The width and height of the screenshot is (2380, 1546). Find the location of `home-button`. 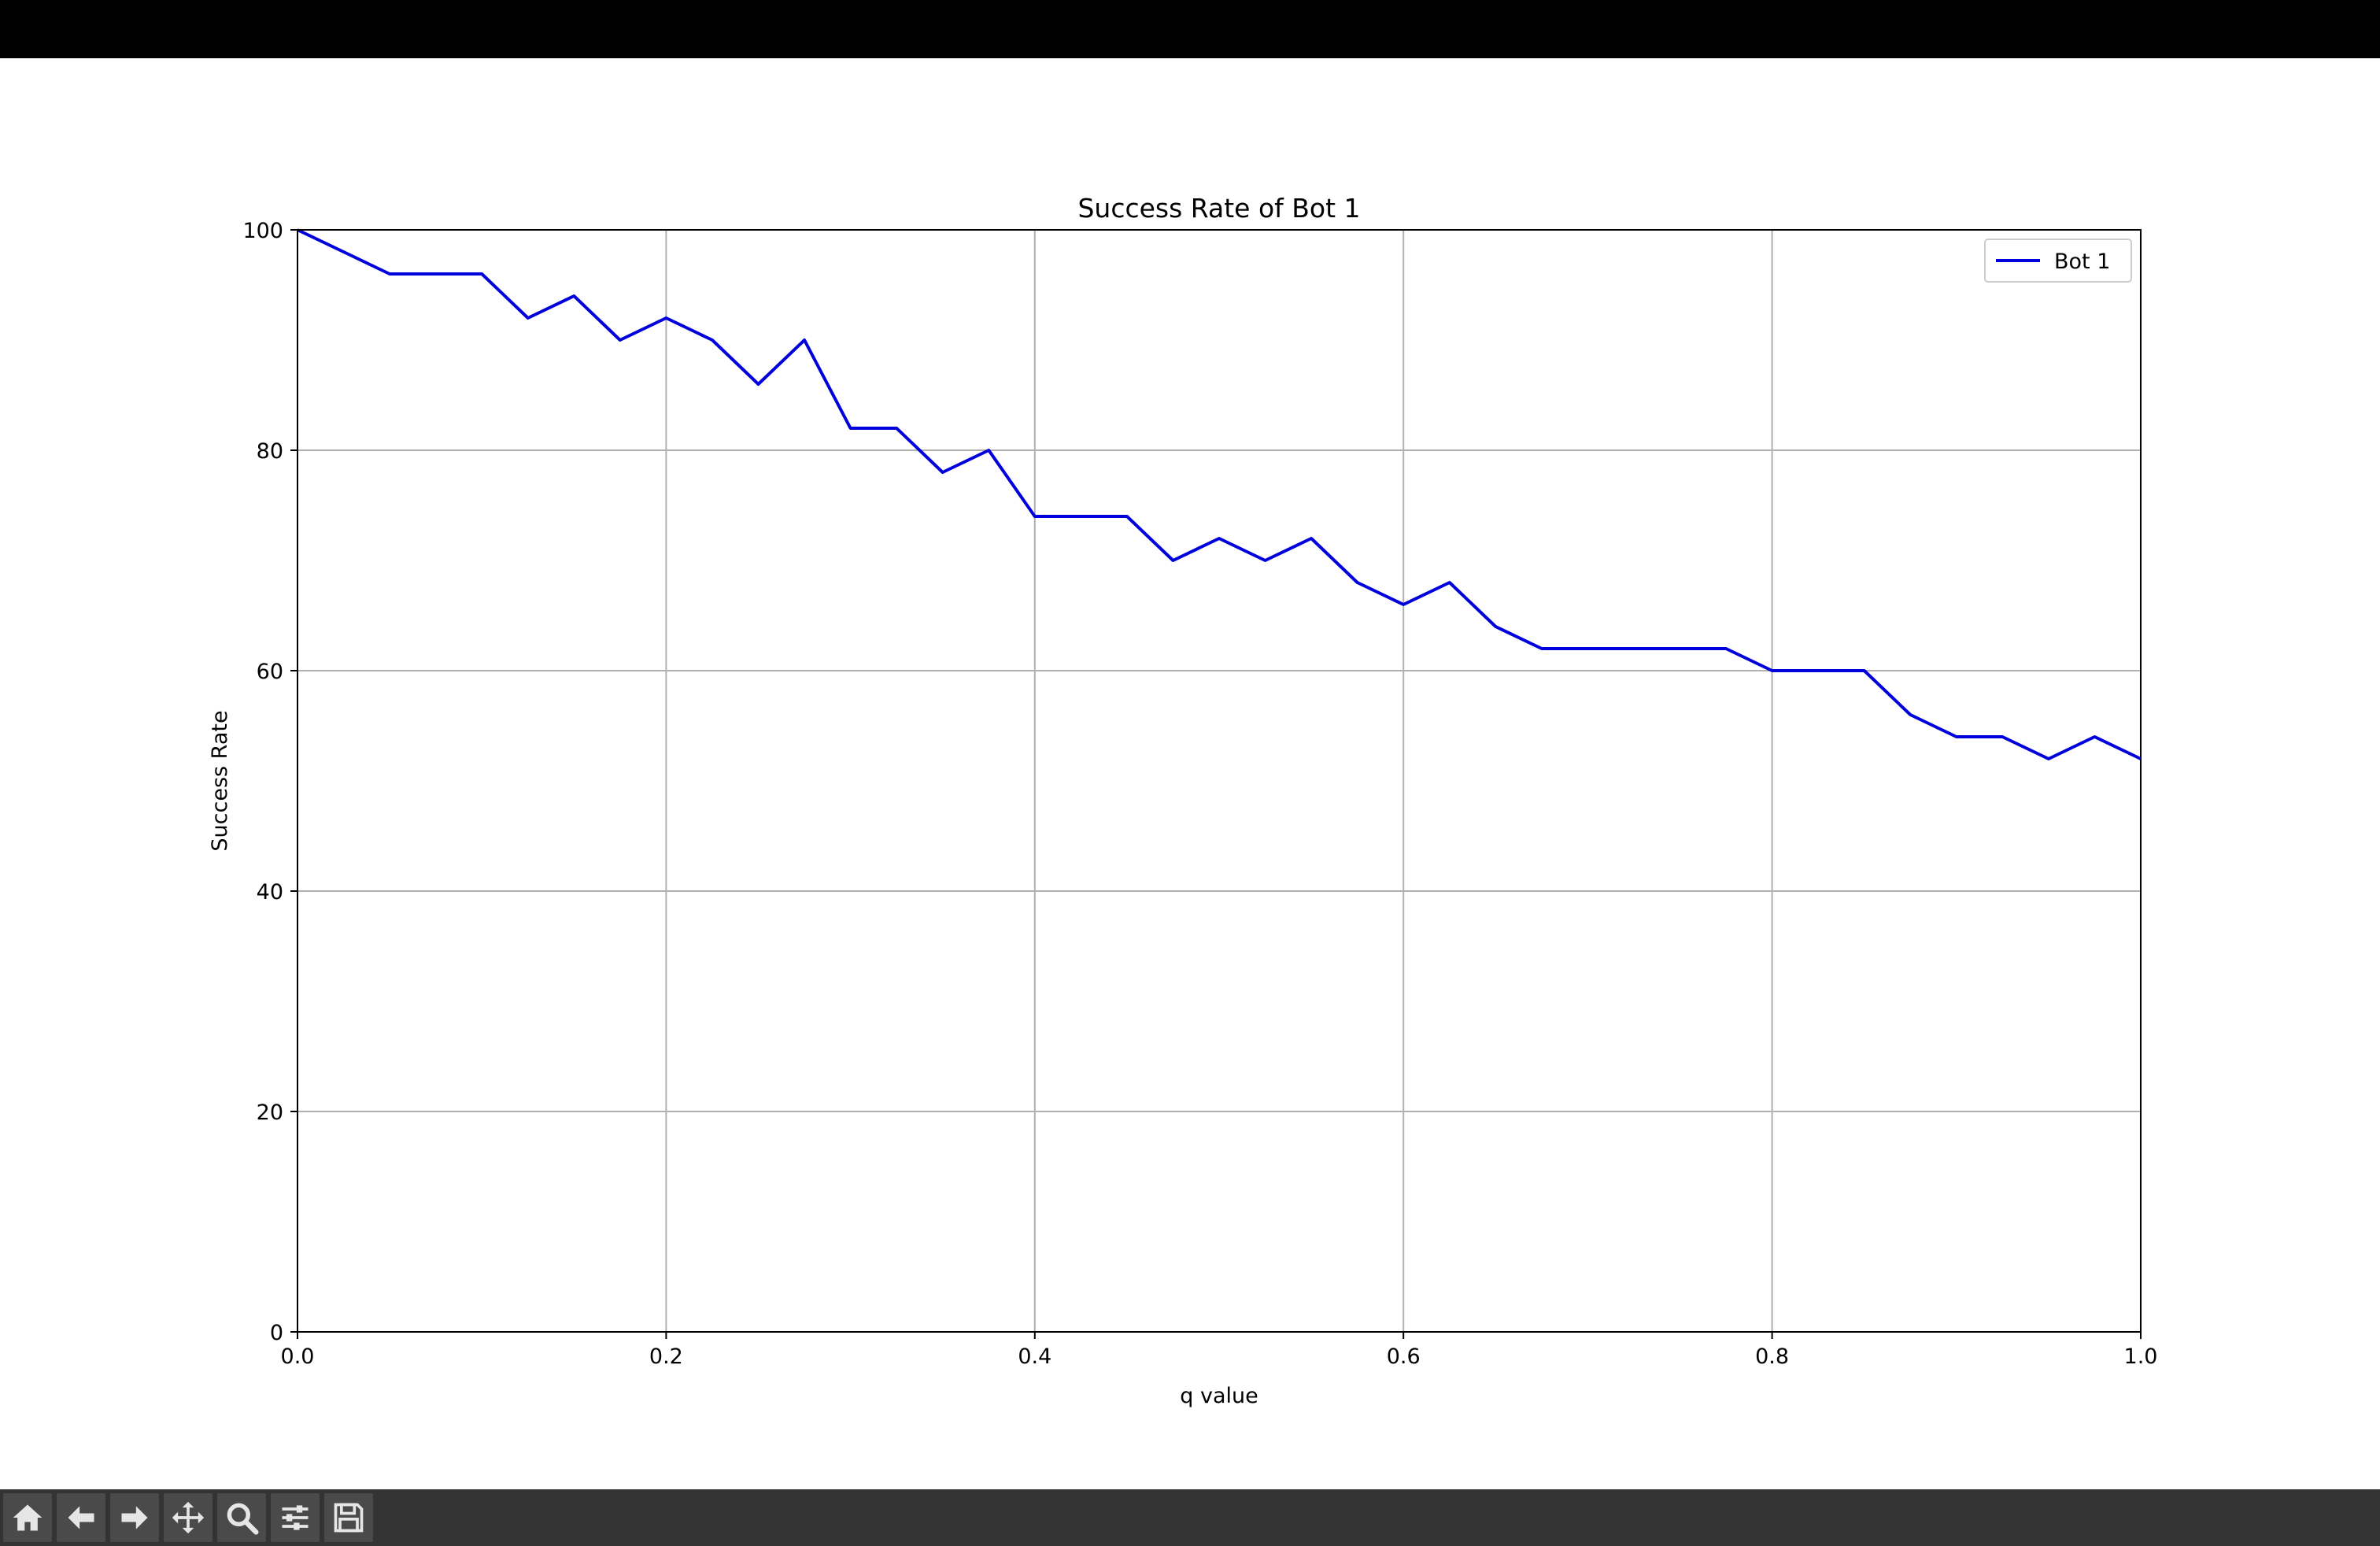

home-button is located at coordinates (27, 1517).